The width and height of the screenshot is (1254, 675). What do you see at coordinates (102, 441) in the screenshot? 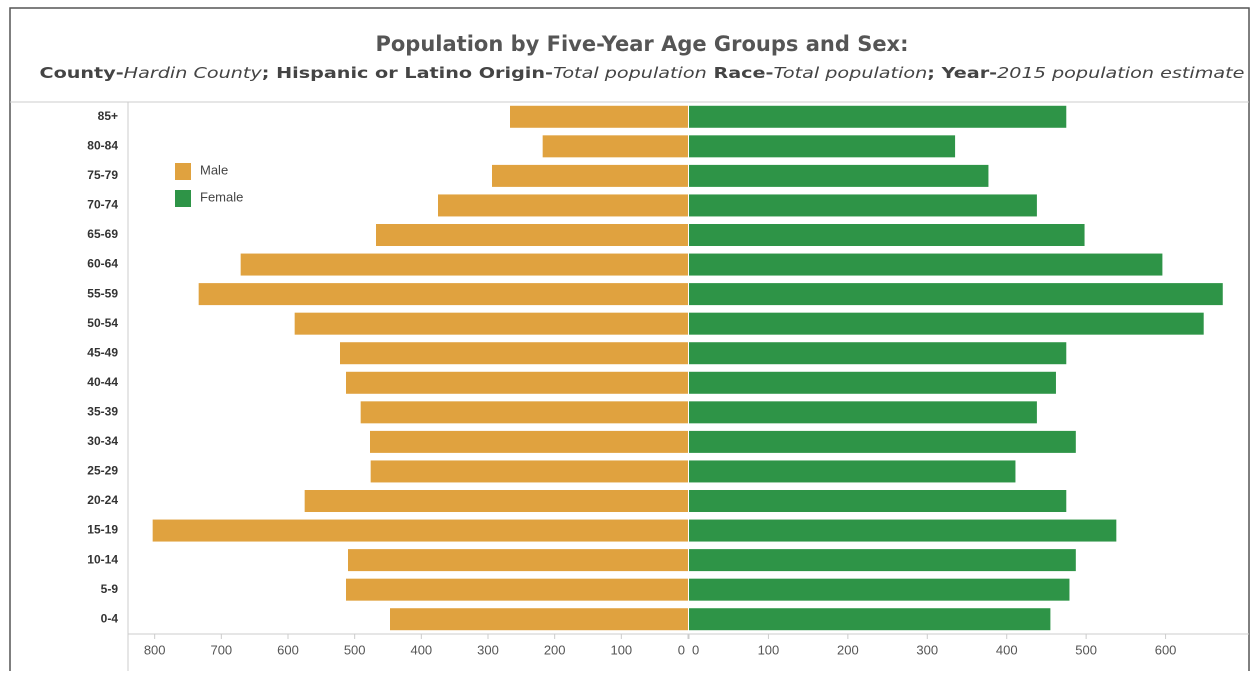
I see `category-label: 30-34` at bounding box center [102, 441].